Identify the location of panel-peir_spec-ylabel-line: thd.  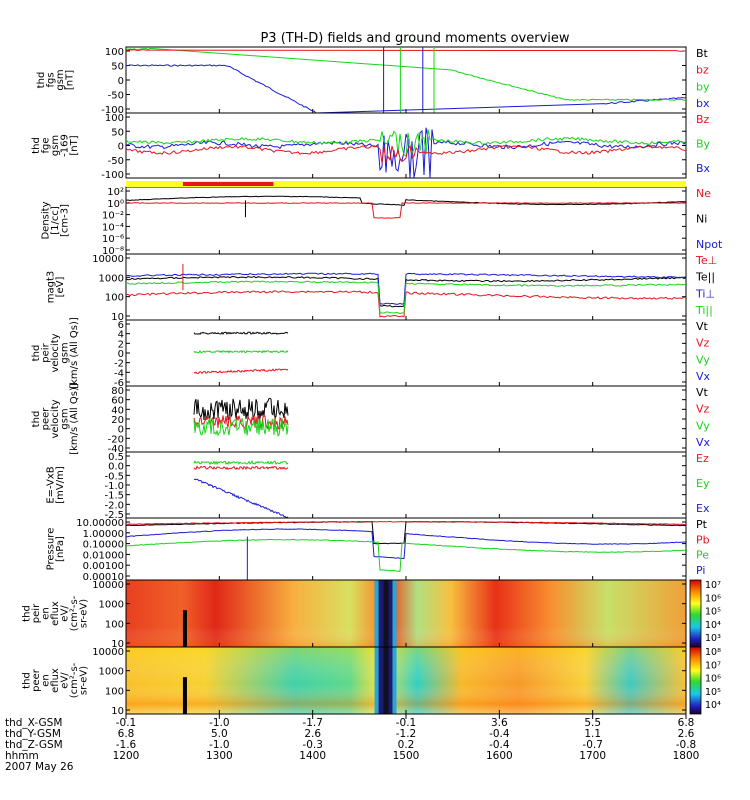
(27, 613).